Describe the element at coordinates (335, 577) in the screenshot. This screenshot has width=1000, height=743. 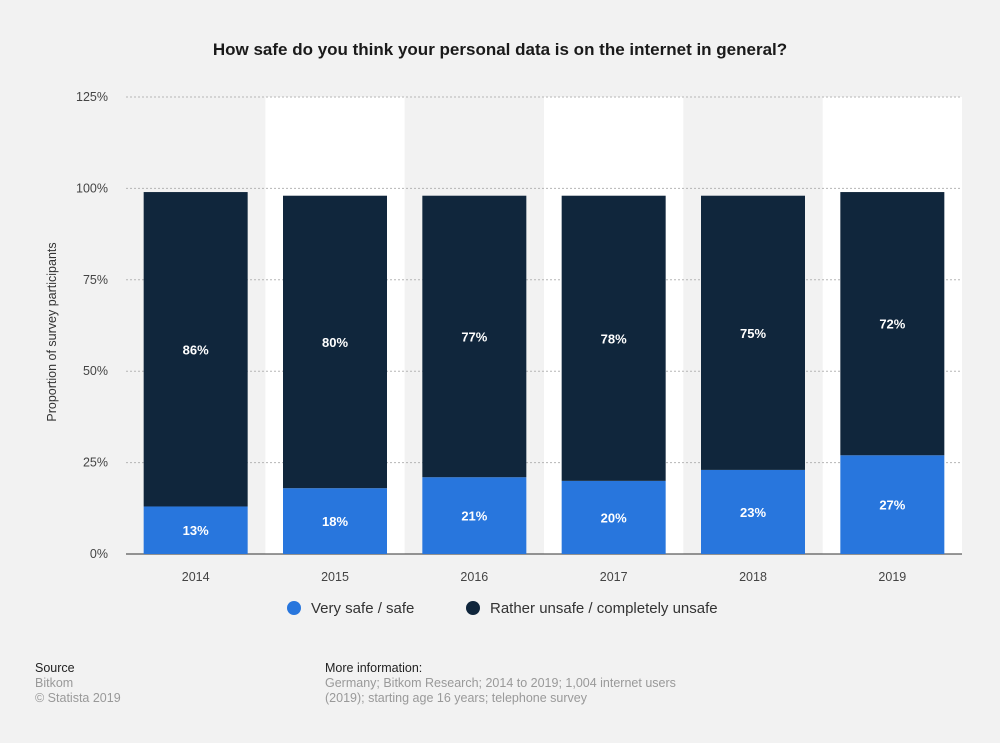
I see `x-tick-label: 2015` at that location.